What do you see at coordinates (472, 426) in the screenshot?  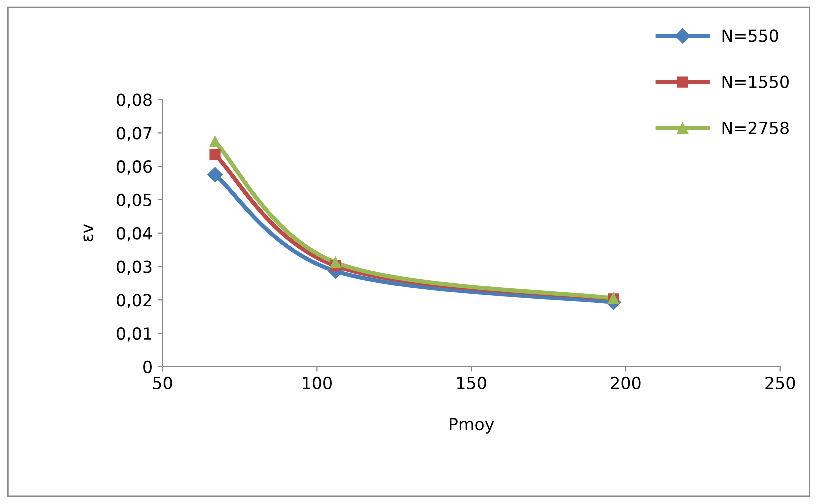 I see `x-axis-title: Pmoy` at bounding box center [472, 426].